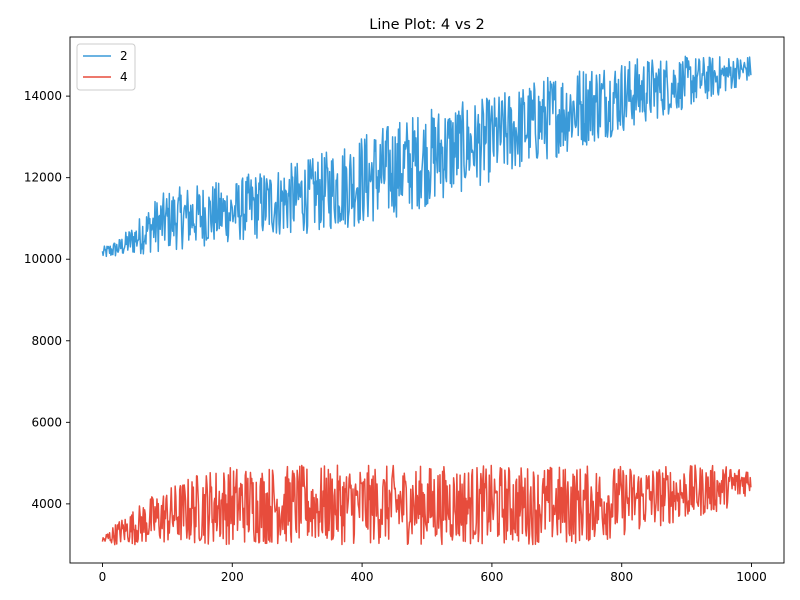 Image resolution: width=800 pixels, height=600 pixels. What do you see at coordinates (103, 577) in the screenshot?
I see `x-tick-label: 0` at bounding box center [103, 577].